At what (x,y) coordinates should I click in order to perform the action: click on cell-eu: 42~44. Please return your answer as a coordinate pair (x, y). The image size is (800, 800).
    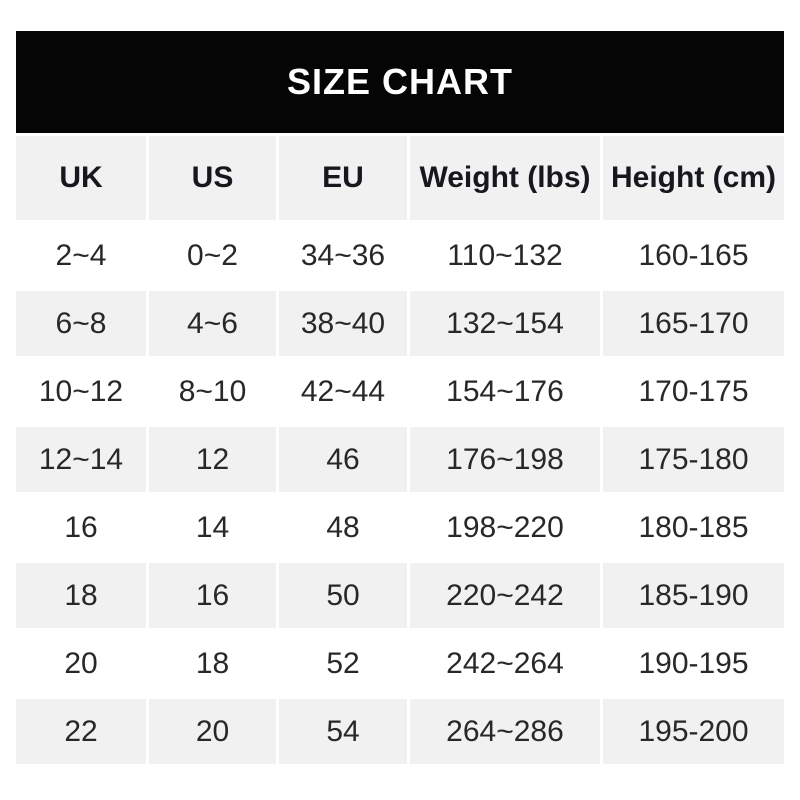
    Looking at the image, I should click on (343, 391).